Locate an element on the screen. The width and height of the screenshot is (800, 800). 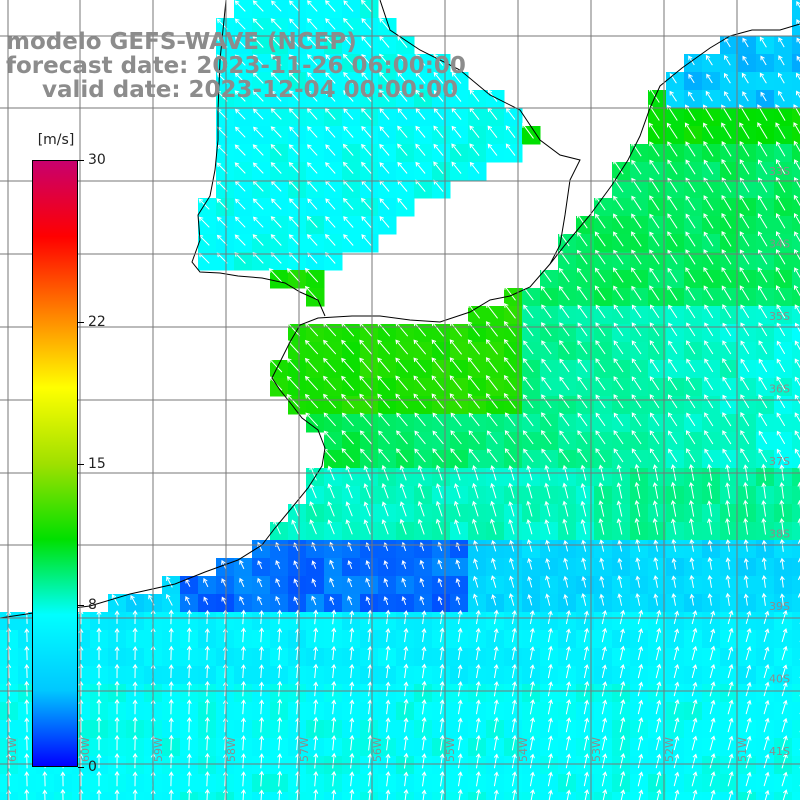
colorbar-tick-label: 8 is located at coordinates (92, 605).